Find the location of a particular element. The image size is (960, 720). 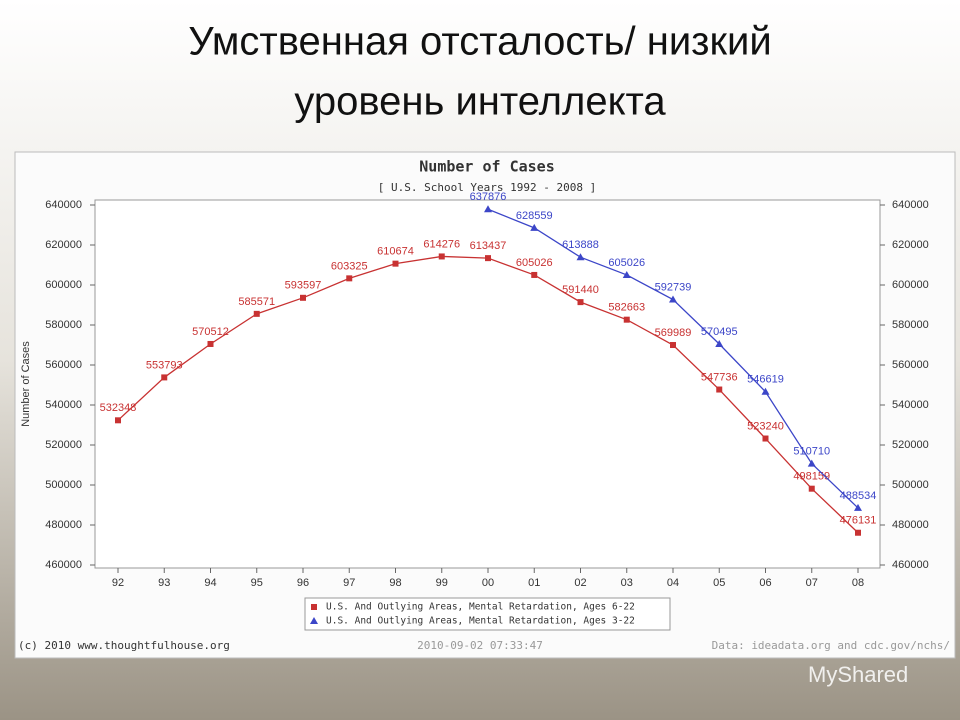

x-tick-label: 03 is located at coordinates (627, 583).